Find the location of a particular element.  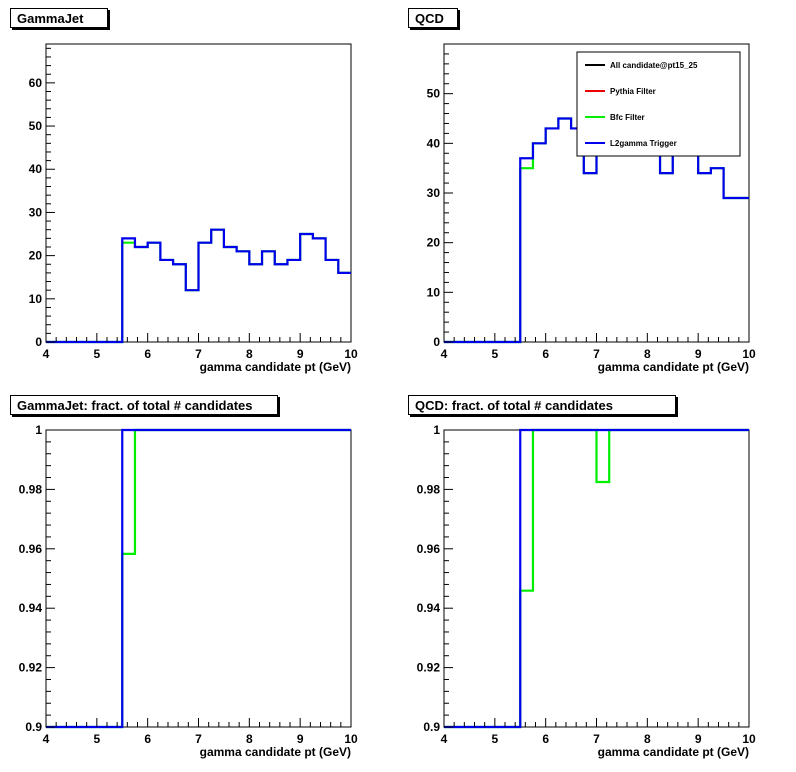

chart-title-qcd: QCD is located at coordinates (433, 18).